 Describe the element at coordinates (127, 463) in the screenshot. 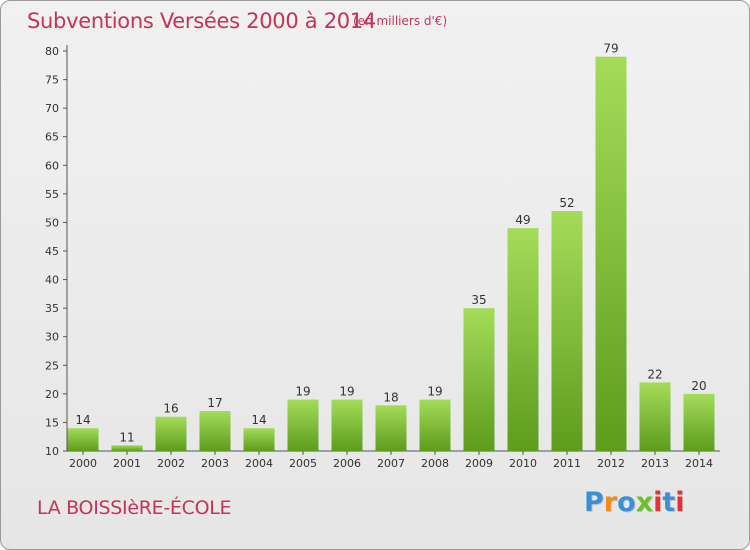

I see `x-tick-label-2001: 2001` at that location.